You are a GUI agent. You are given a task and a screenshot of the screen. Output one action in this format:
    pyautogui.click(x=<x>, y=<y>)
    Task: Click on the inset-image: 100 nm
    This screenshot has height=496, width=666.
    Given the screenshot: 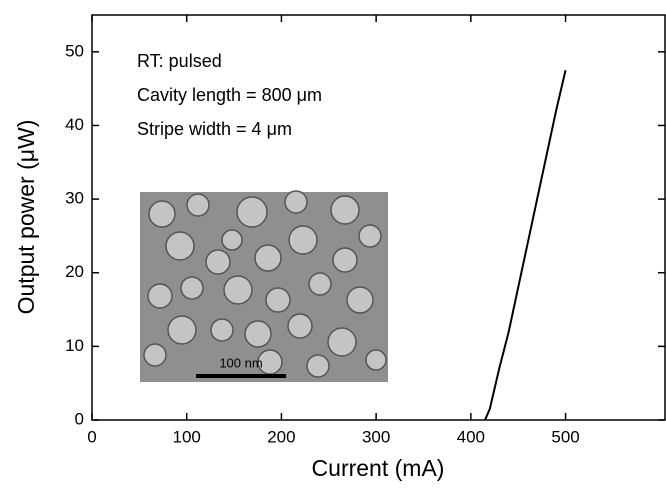 What is the action you would take?
    pyautogui.click(x=264, y=286)
    